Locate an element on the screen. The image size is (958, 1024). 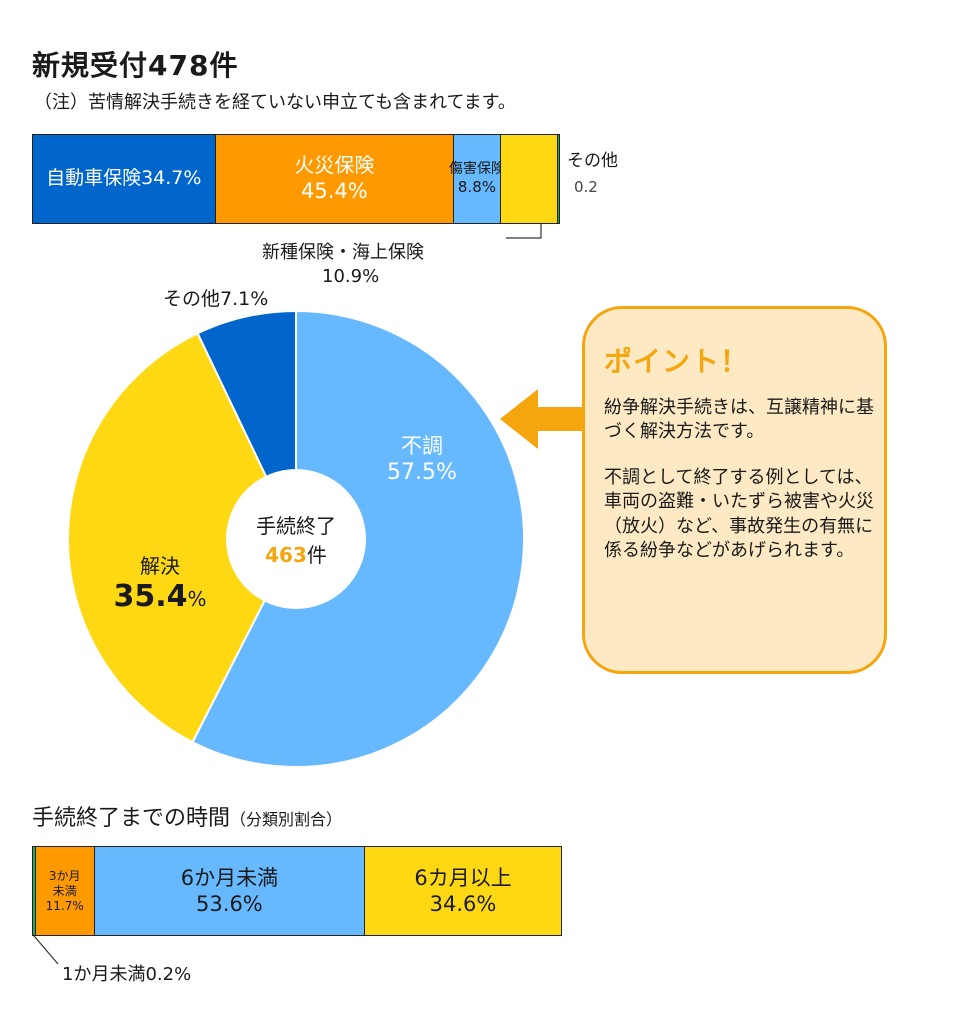
duration-segment-6months: 6か月未満 53.6% is located at coordinates (230, 891).